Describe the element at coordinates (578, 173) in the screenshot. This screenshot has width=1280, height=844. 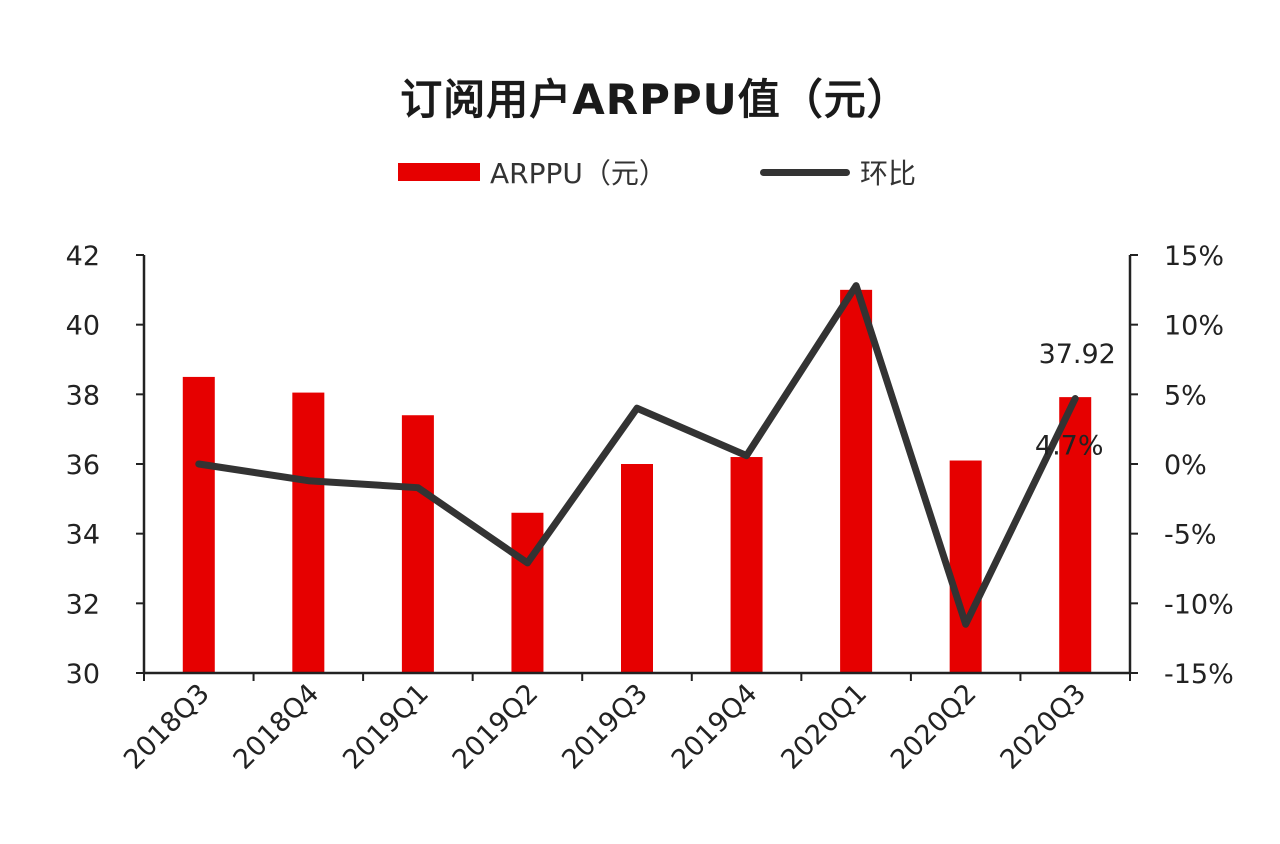
I see `legend-label-arppu: ARPPU（元）` at that location.